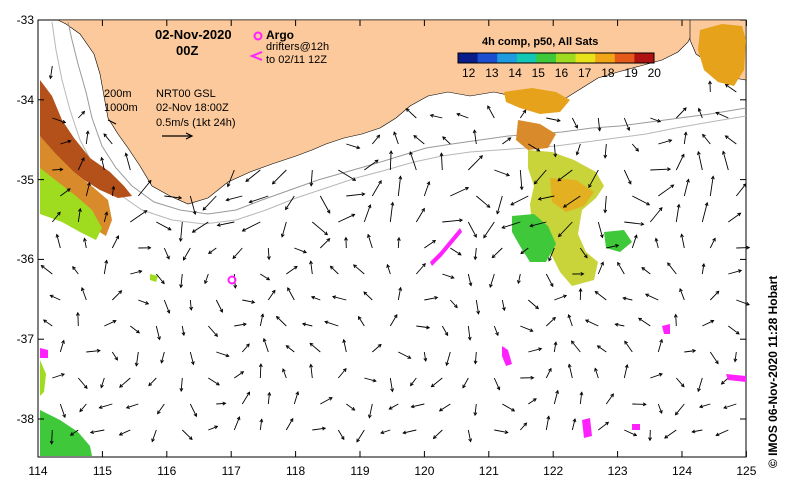 This screenshot has height=492, width=790. I want to click on longitude-label: 116, so click(167, 471).